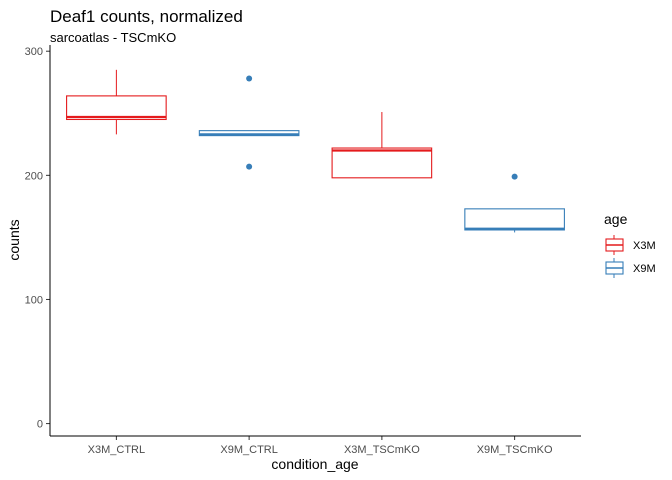  Describe the element at coordinates (116, 450) in the screenshot. I see `x-tick-label: X3M_CTRL` at that location.